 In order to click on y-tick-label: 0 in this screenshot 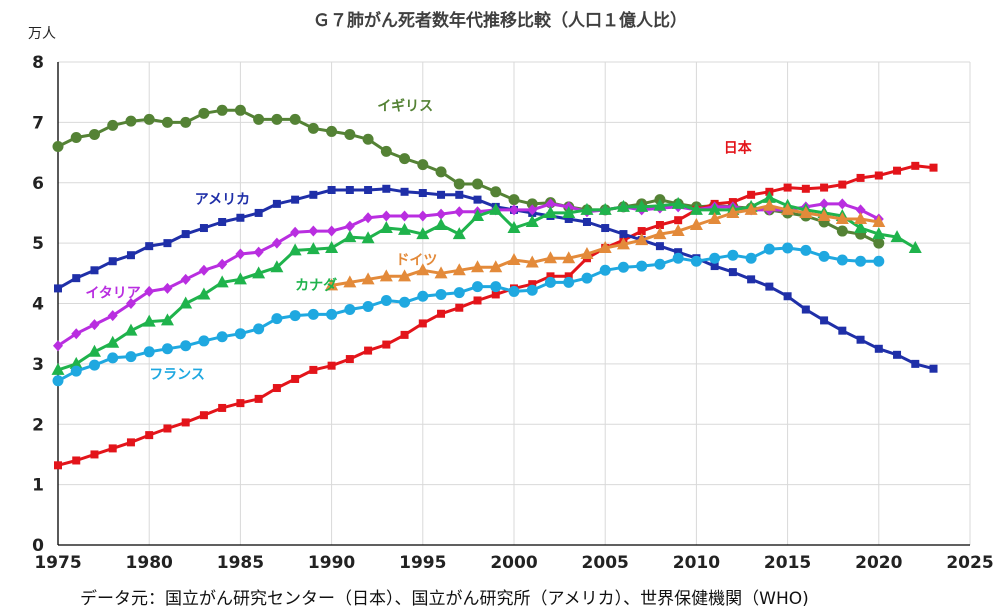, I will do `click(38, 546)`.